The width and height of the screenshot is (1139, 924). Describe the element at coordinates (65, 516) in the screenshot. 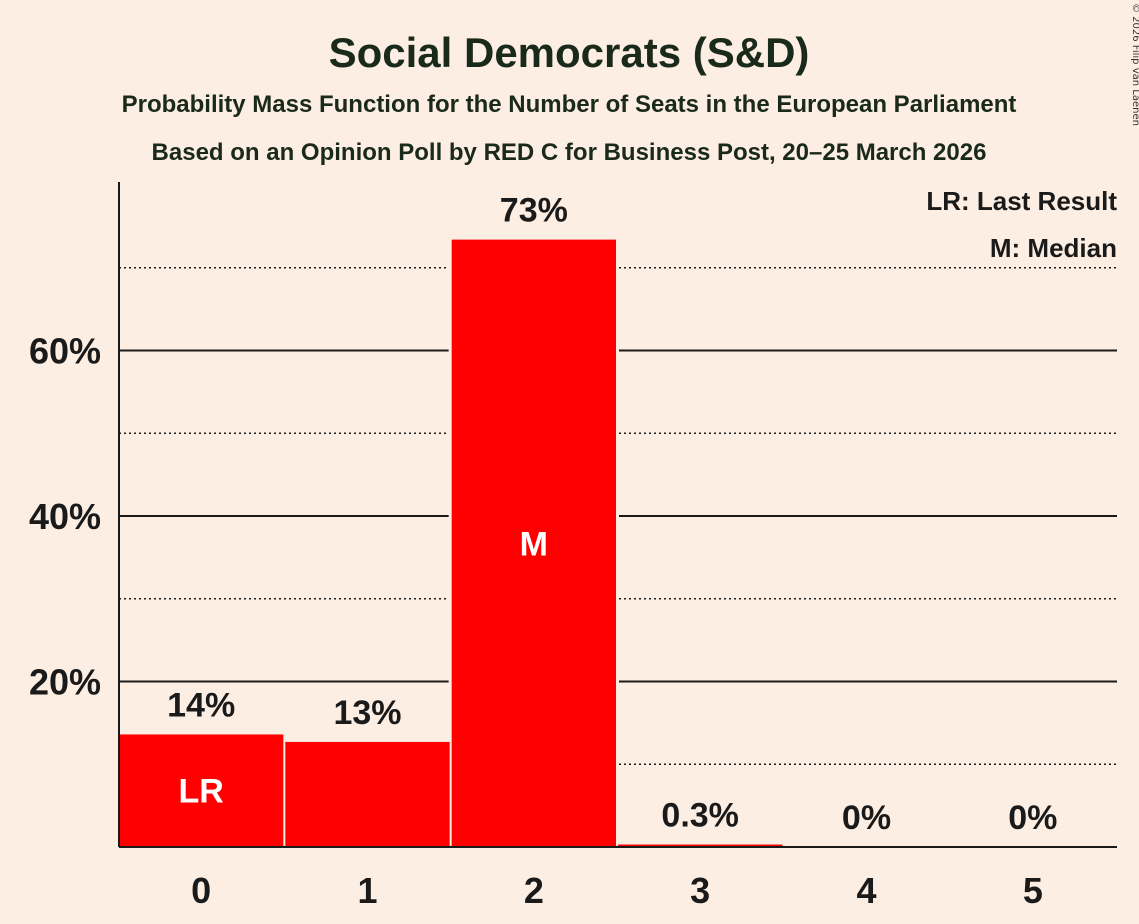

I see `y-tick-label: 40%` at that location.